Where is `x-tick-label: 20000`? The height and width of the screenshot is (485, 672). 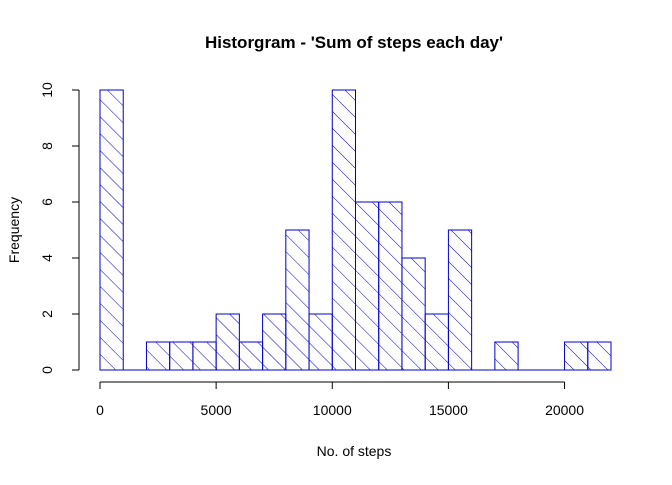
x-tick-label: 20000 is located at coordinates (564, 410).